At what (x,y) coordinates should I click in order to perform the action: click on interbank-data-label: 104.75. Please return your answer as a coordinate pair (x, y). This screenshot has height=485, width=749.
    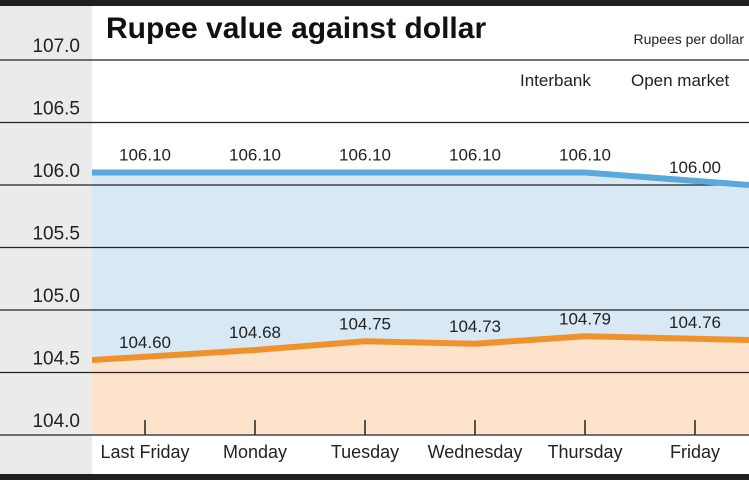
    Looking at the image, I should click on (365, 323).